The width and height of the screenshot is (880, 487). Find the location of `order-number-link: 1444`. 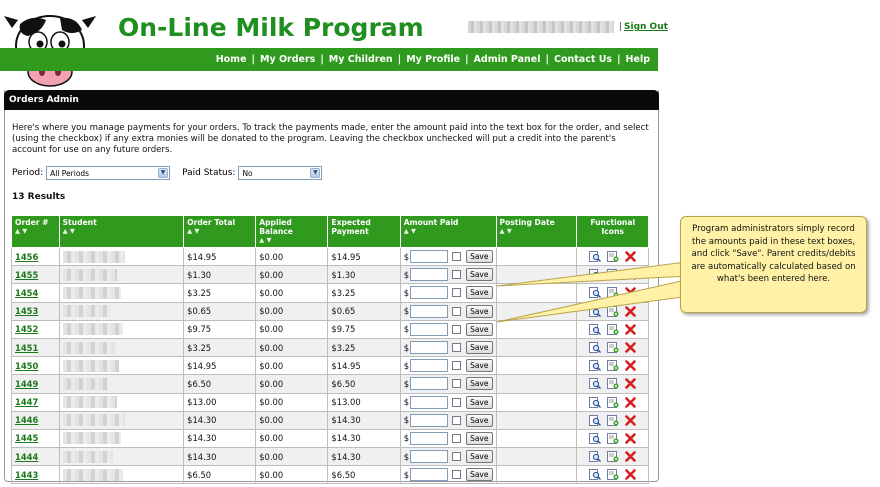

order-number-link: 1444 is located at coordinates (27, 456).